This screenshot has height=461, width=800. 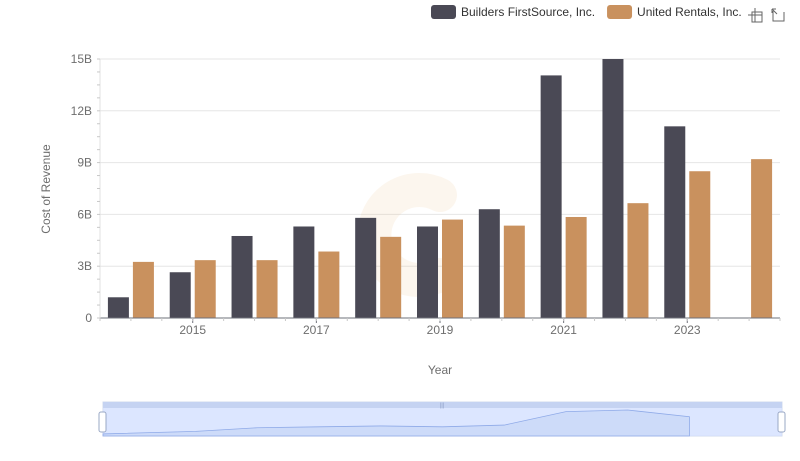 I want to click on x-axis-title: Year, so click(x=440, y=370).